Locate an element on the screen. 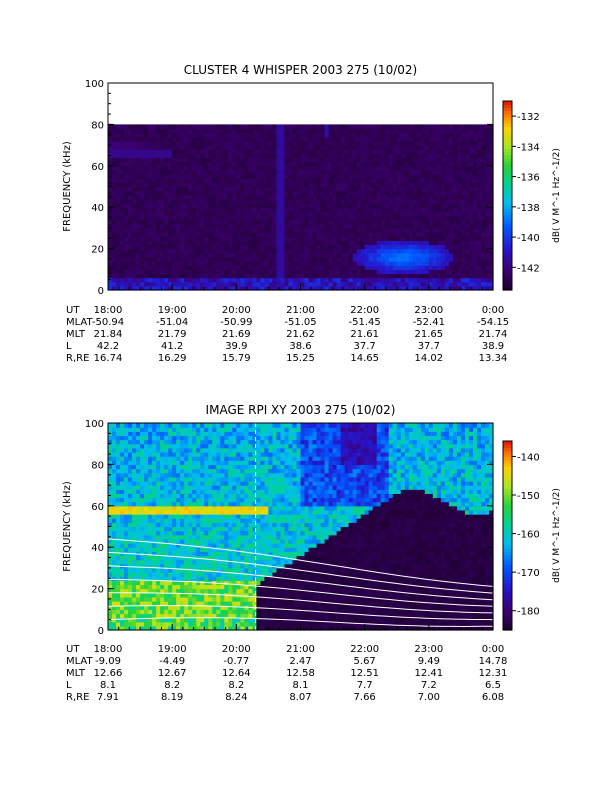 The image size is (600, 800). orbit-cell: 14.65 is located at coordinates (364, 358).